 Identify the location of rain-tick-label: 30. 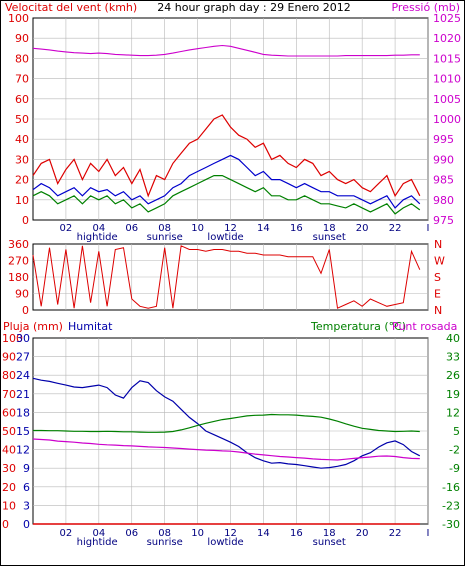
(9, 468).